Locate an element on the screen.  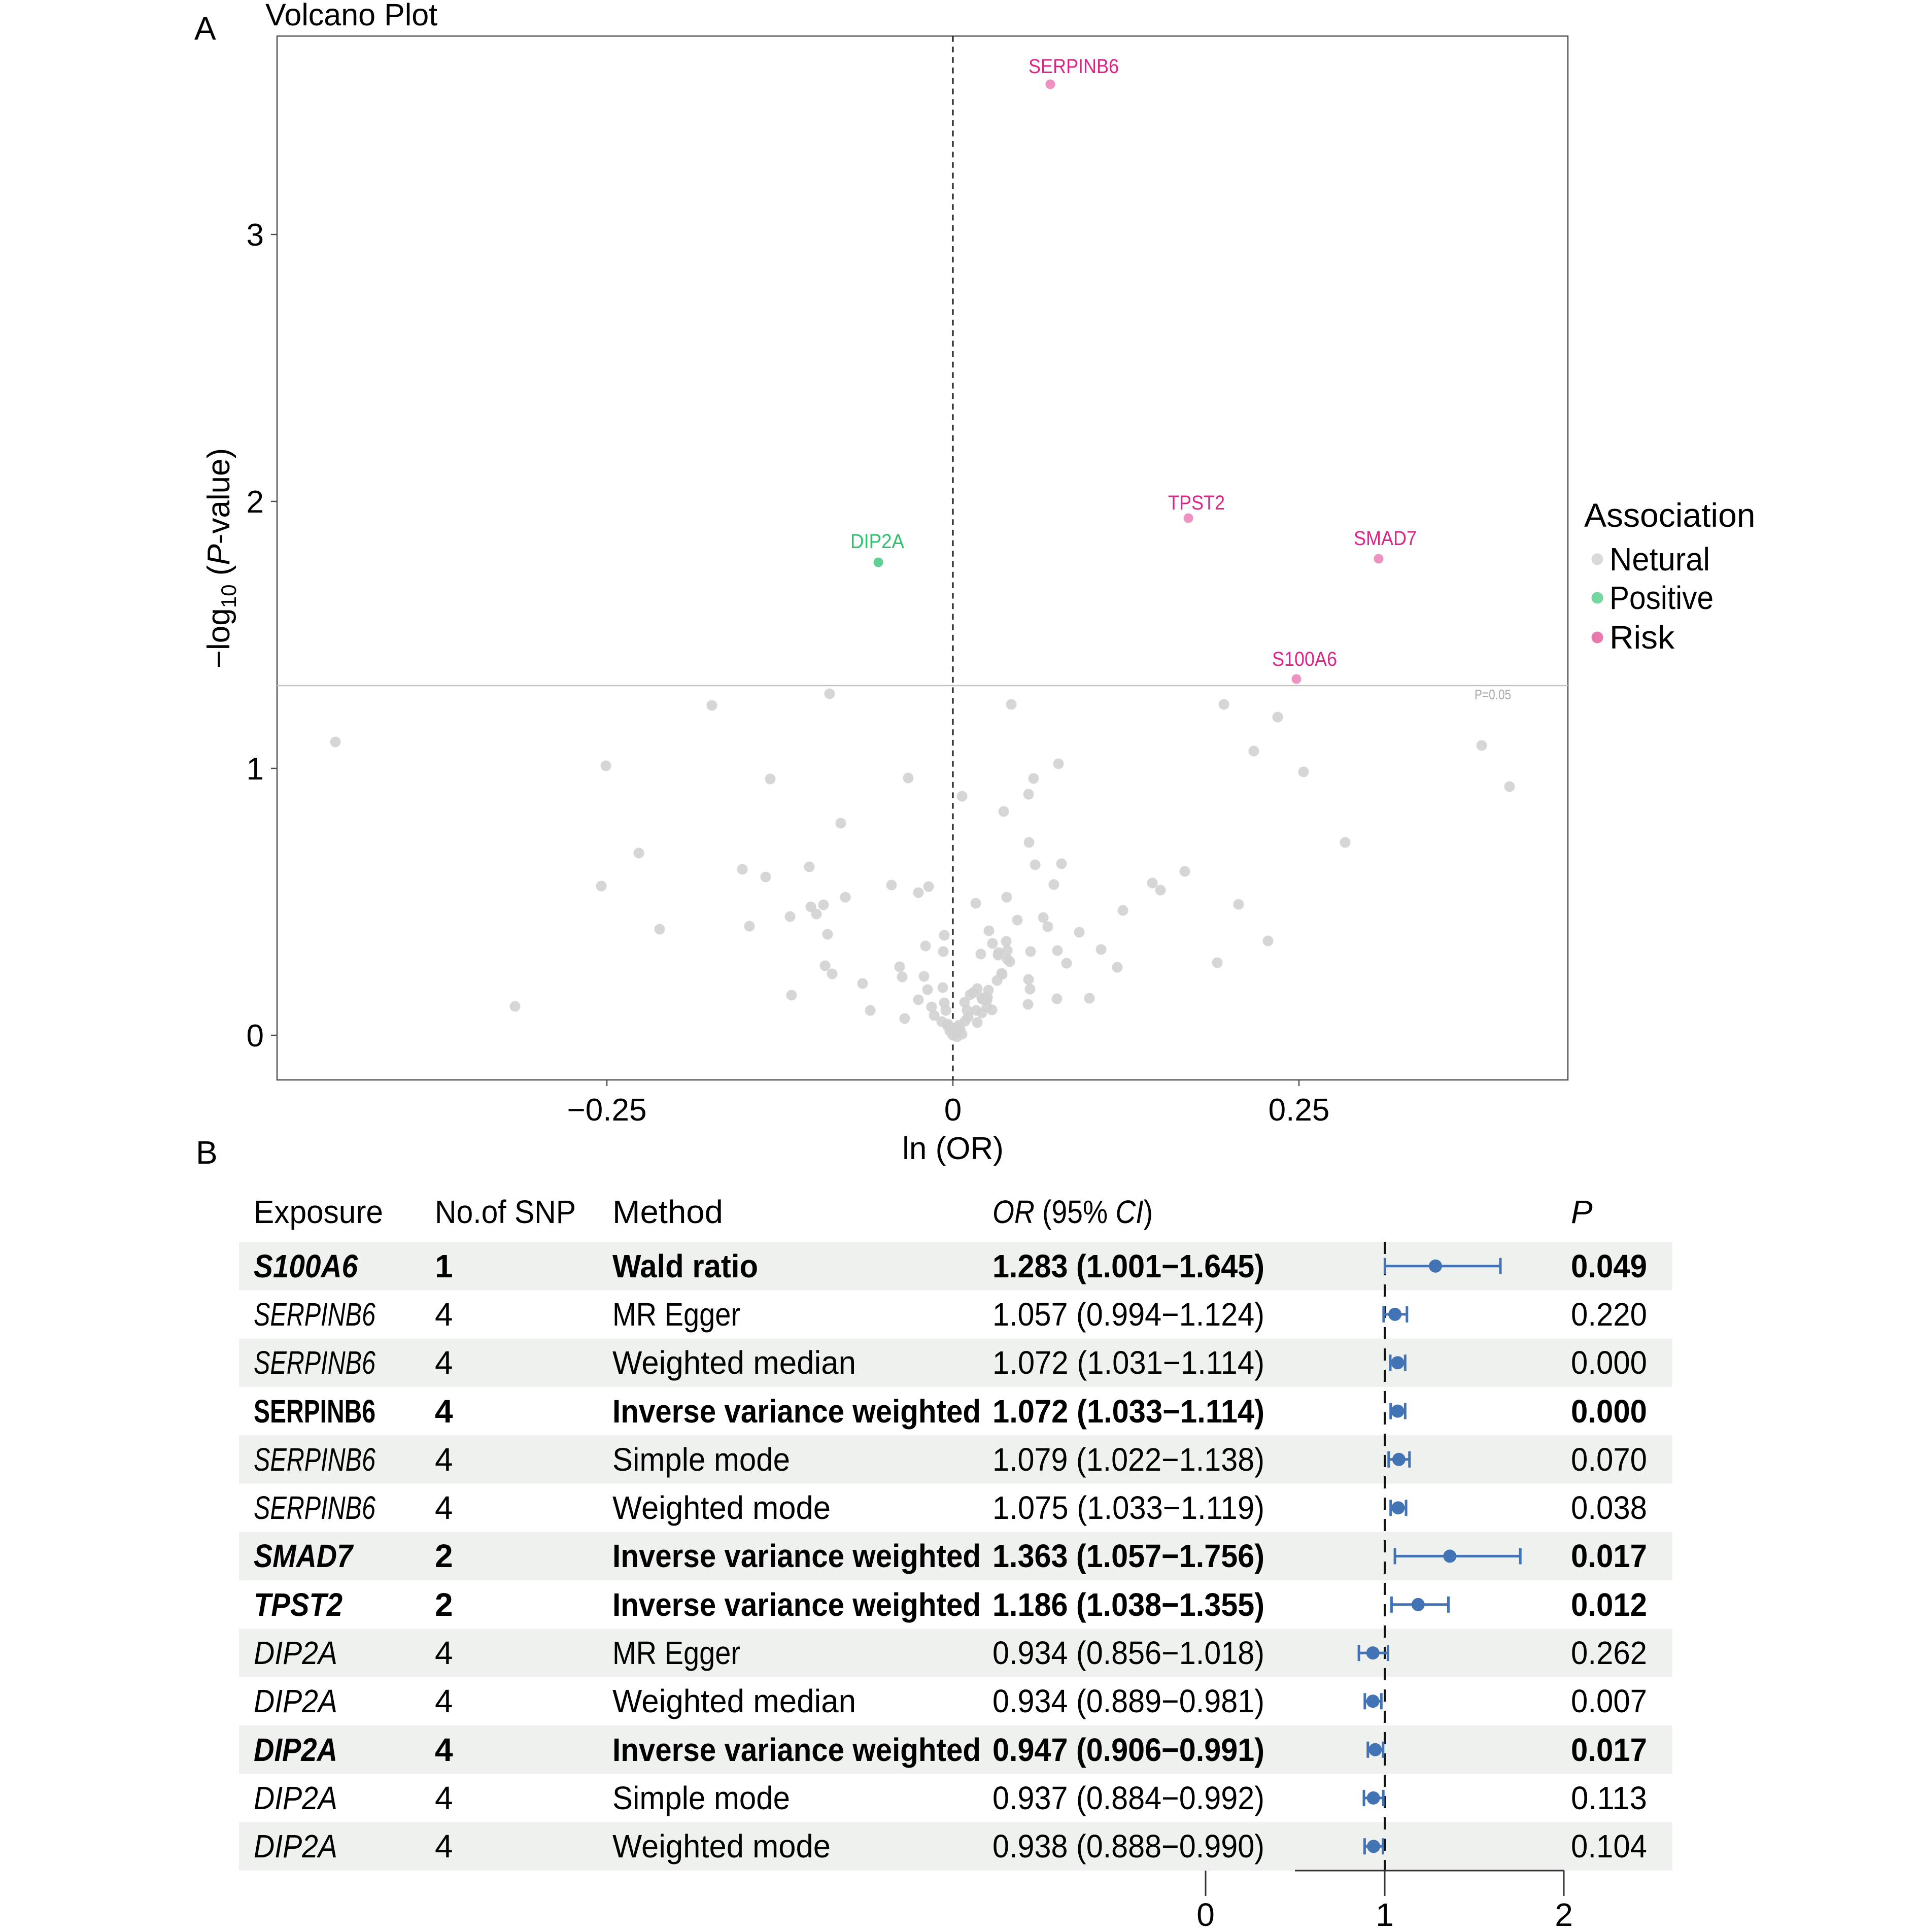
svg-text: Exposure is located at coordinates (318, 1212).